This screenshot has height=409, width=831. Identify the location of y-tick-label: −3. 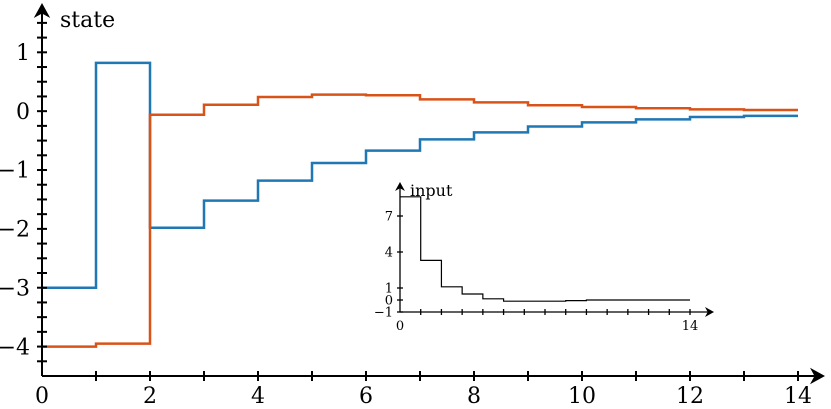
(15, 288).